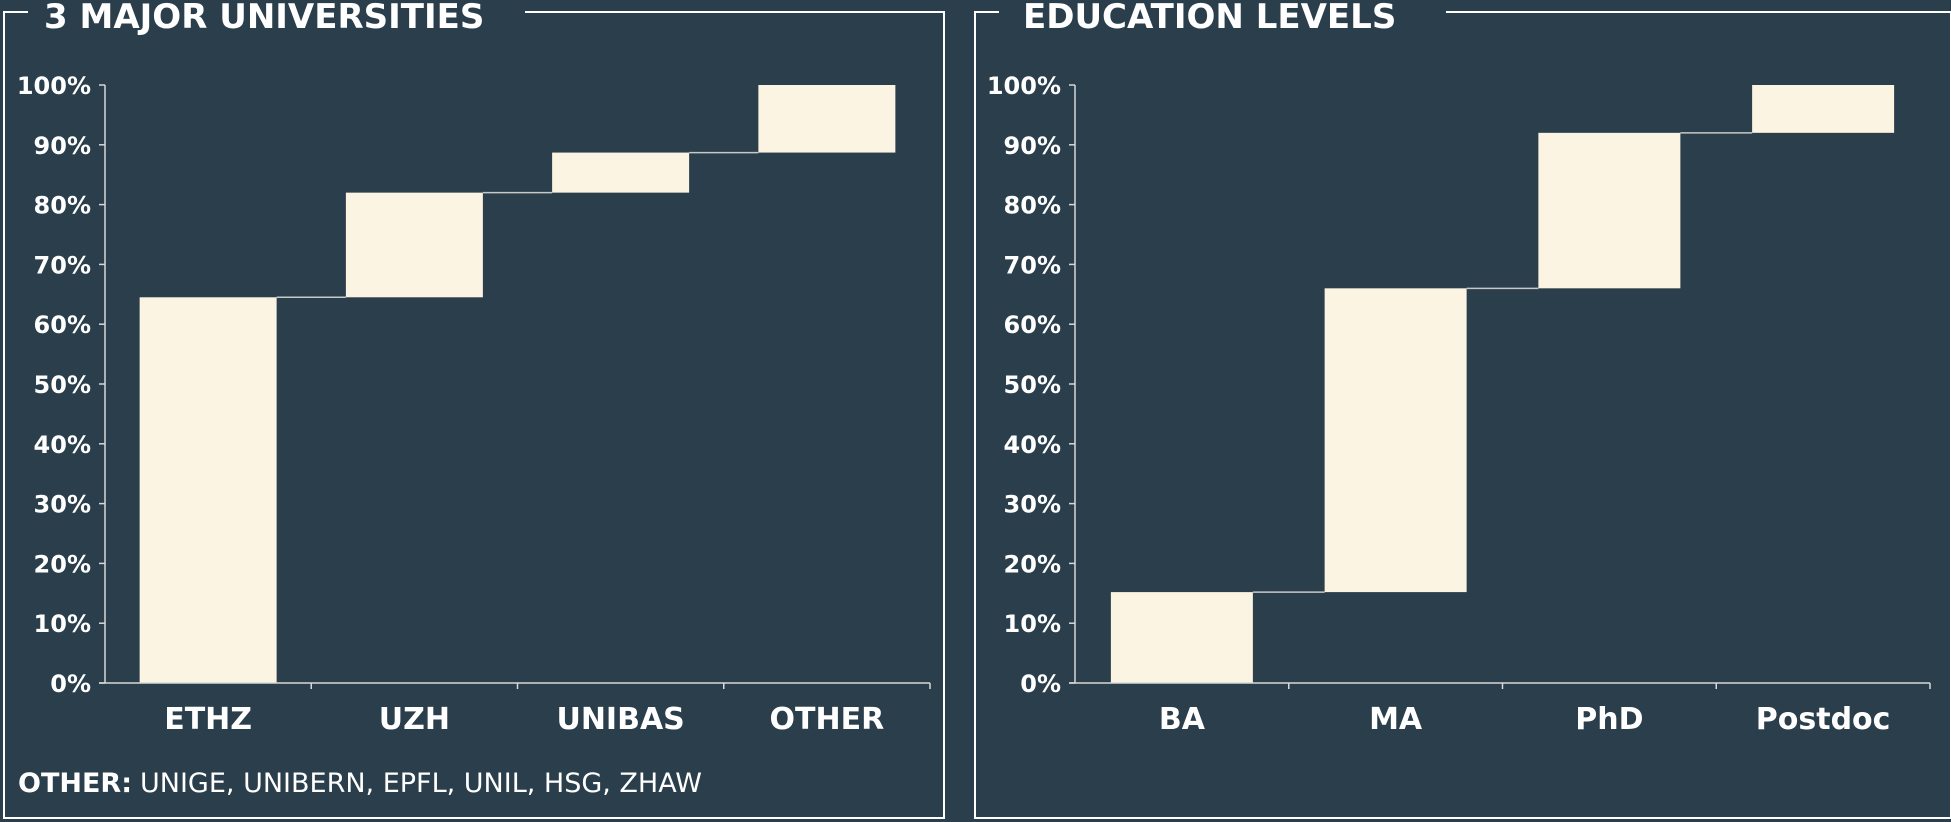 Image resolution: width=1951 pixels, height=822 pixels. I want to click on universities-y-tick-label: 90%, so click(62, 146).